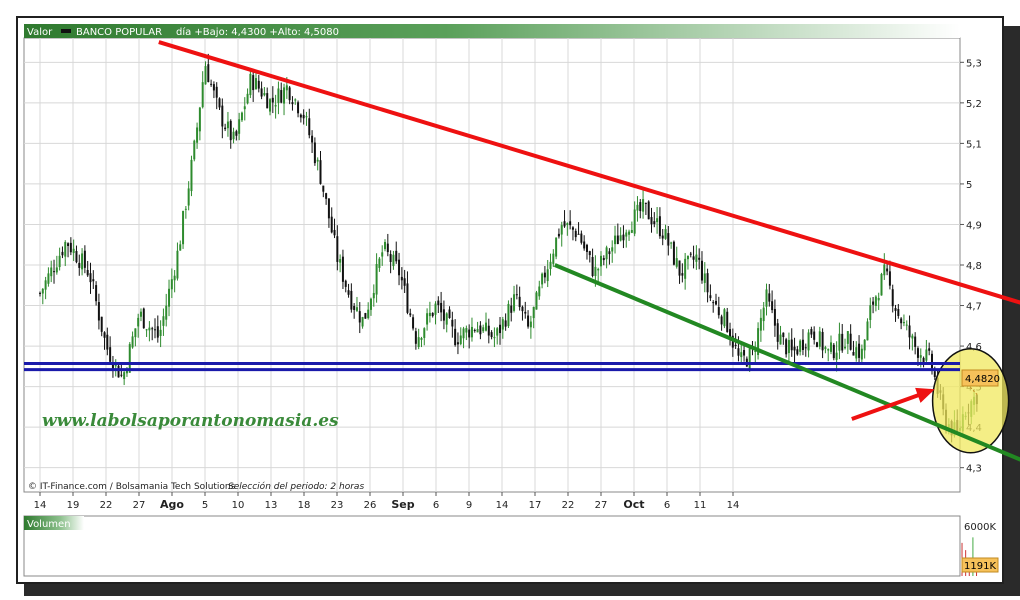  Describe the element at coordinates (257, 32) in the screenshot. I see `header-stats: día +Bajo: 4,4300 +Alto: 4,5080` at that location.